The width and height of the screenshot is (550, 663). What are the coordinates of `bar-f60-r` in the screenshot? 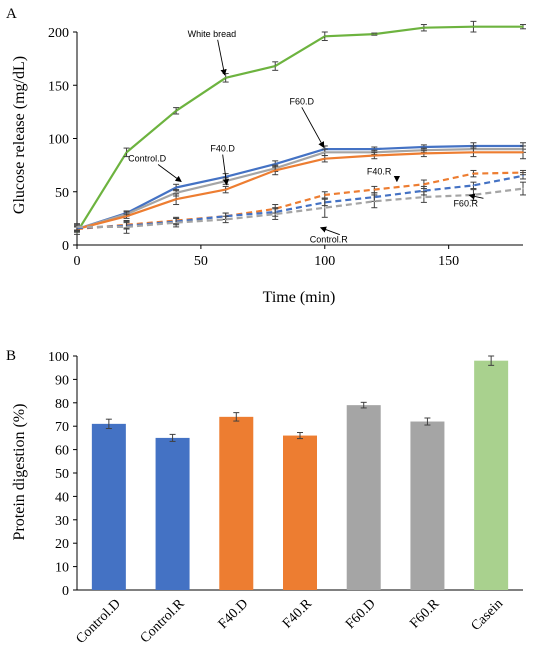 It's located at (427, 505).